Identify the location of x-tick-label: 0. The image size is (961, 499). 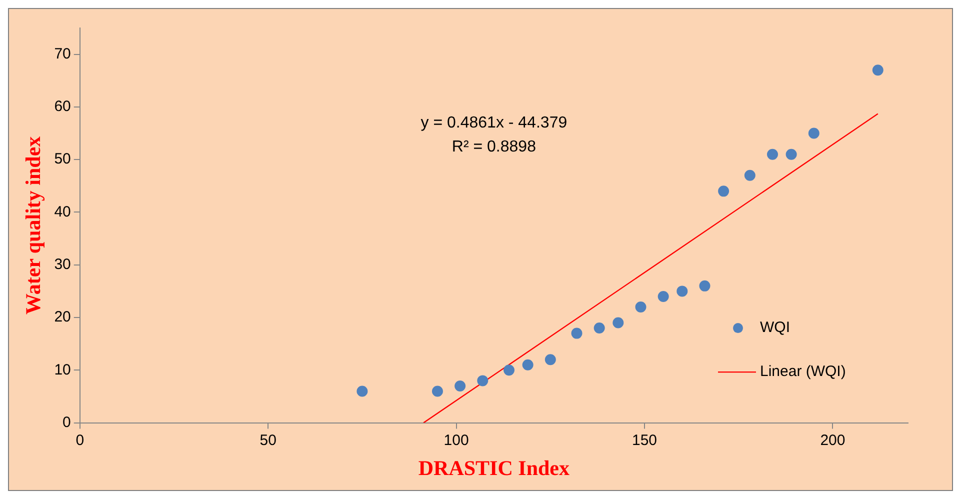
(80, 440).